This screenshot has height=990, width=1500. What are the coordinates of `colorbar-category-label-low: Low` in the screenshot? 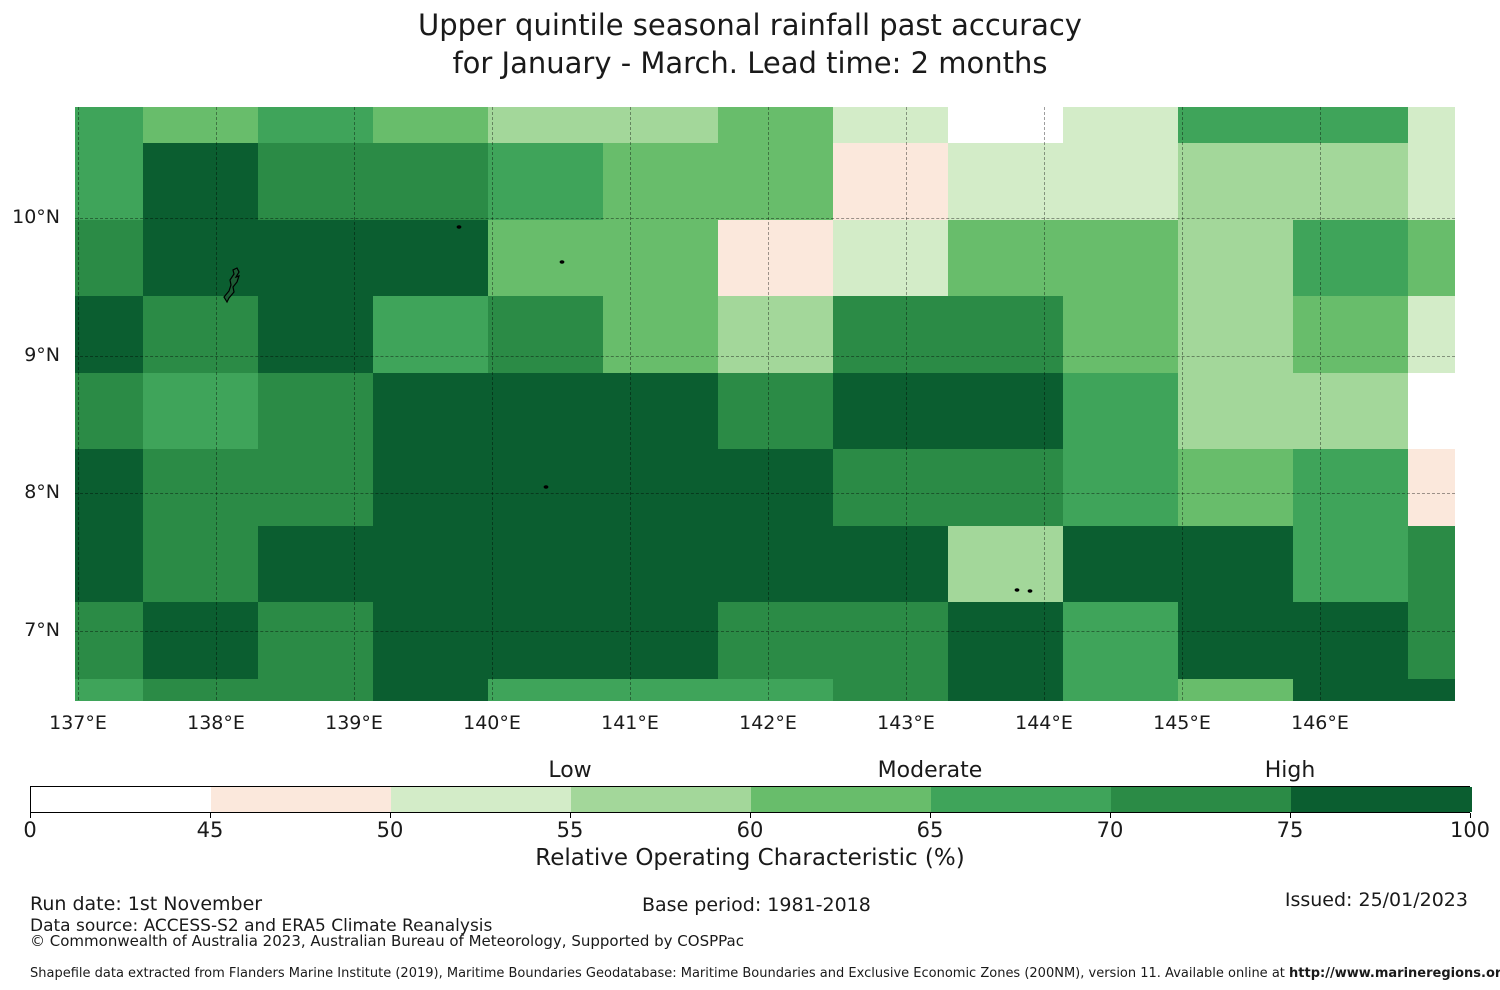 It's located at (570, 770).